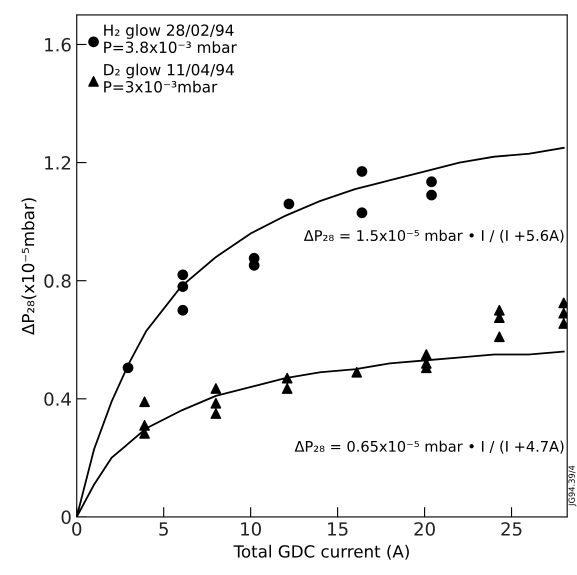  What do you see at coordinates (338, 529) in the screenshot?
I see `x-tick-label: 15` at bounding box center [338, 529].